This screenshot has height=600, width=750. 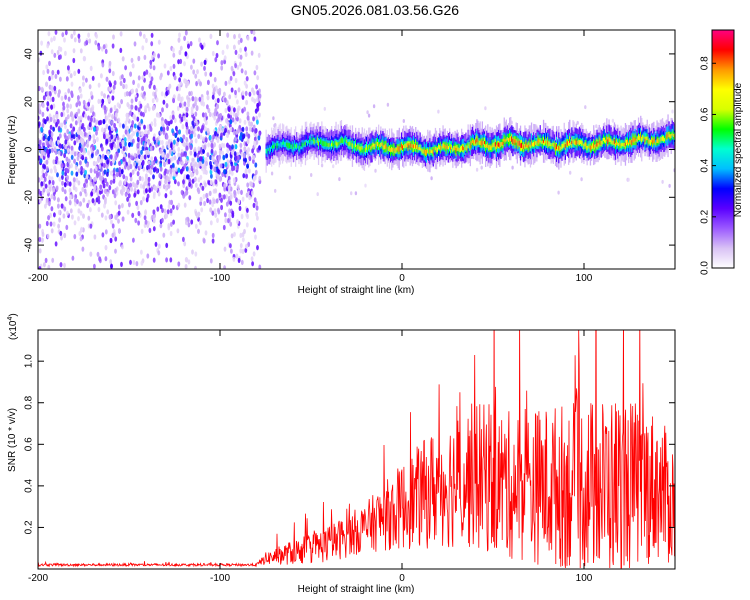 I want to click on heatmap-y-label: Frequency (Hz), so click(x=12, y=150).